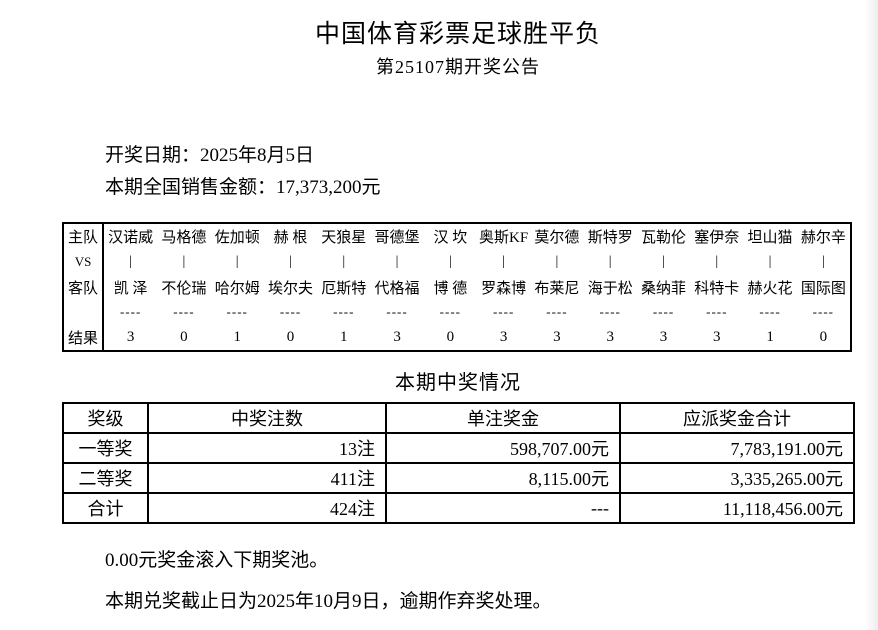 This screenshot has width=878, height=630. I want to click on away-team: 博 德, so click(450, 288).